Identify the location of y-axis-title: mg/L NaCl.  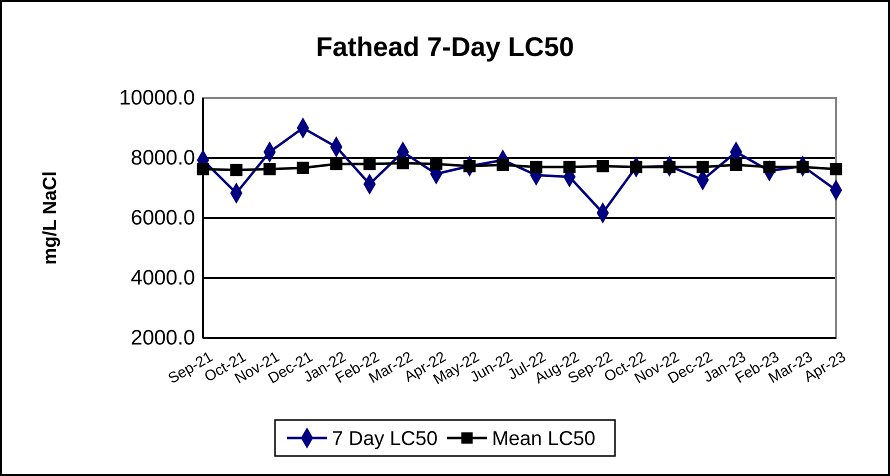
(50, 218).